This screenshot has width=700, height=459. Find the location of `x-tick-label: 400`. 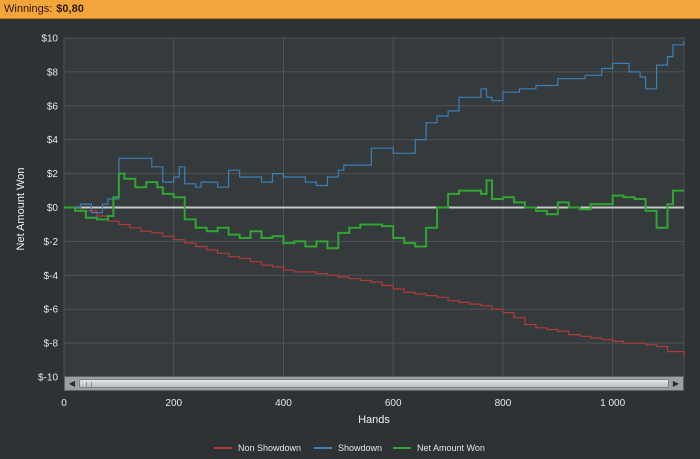

x-tick-label: 400 is located at coordinates (283, 403).